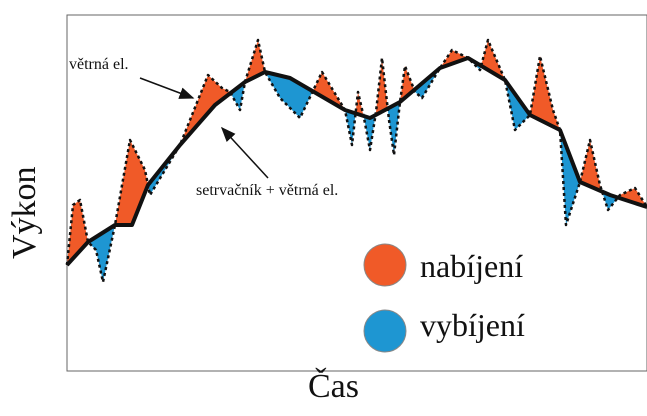  Describe the element at coordinates (25, 212) in the screenshot. I see `y-axis-label: Výkon` at that location.